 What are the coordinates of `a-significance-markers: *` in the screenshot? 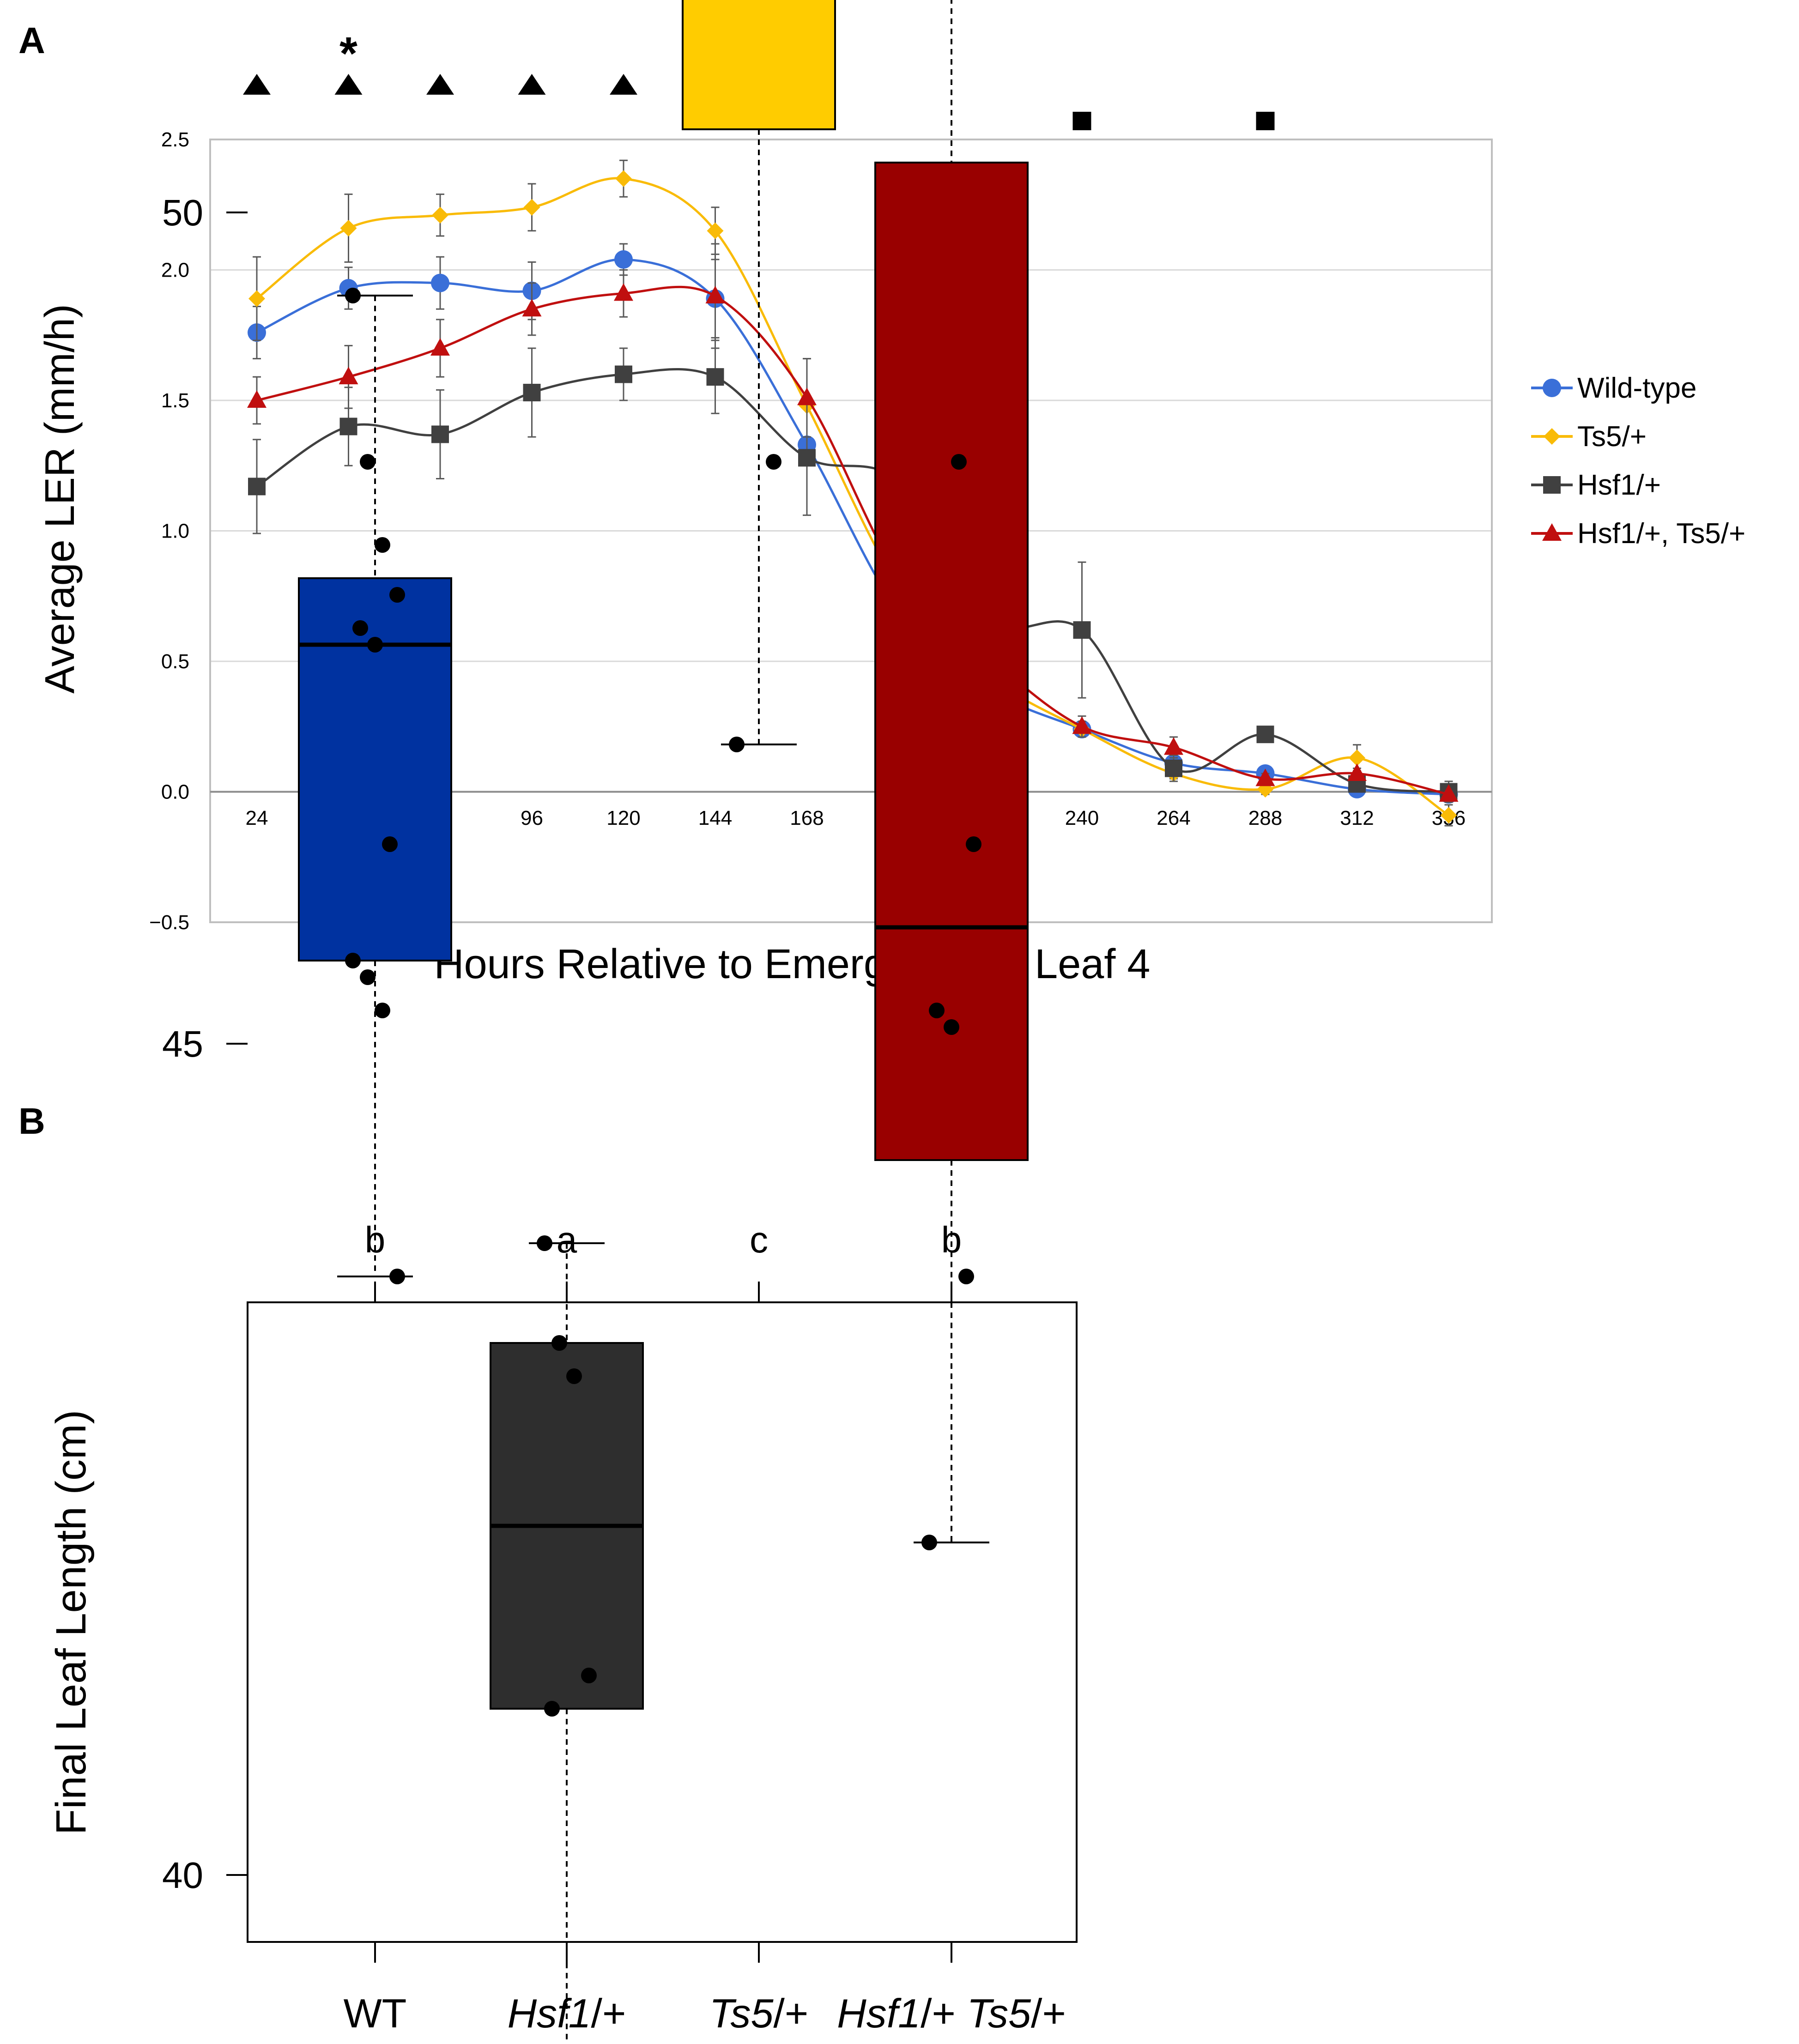 It's located at (759, 79).